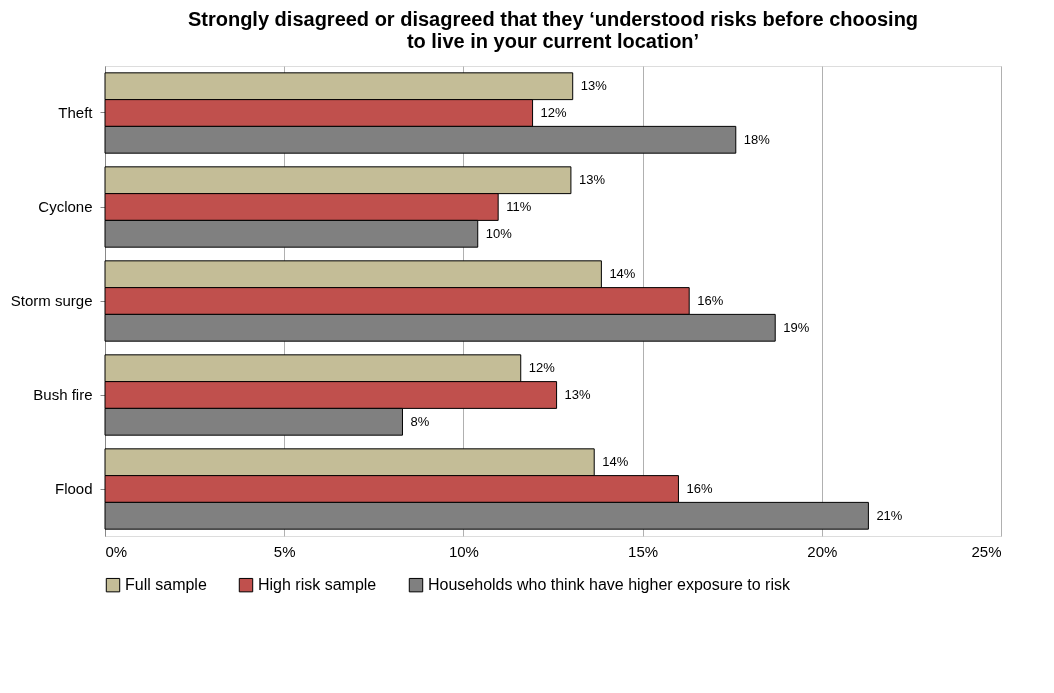  Describe the element at coordinates (822, 551) in the screenshot. I see `x-tick-label: 20%` at that location.